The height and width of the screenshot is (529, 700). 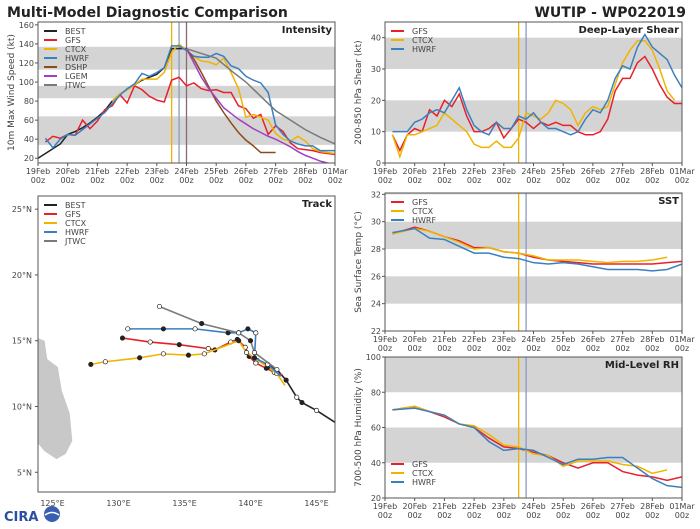 What do you see at coordinates (147, 13) in the screenshot?
I see `figure-title: Multi-Model Diagnostic Comparison` at bounding box center [147, 13].